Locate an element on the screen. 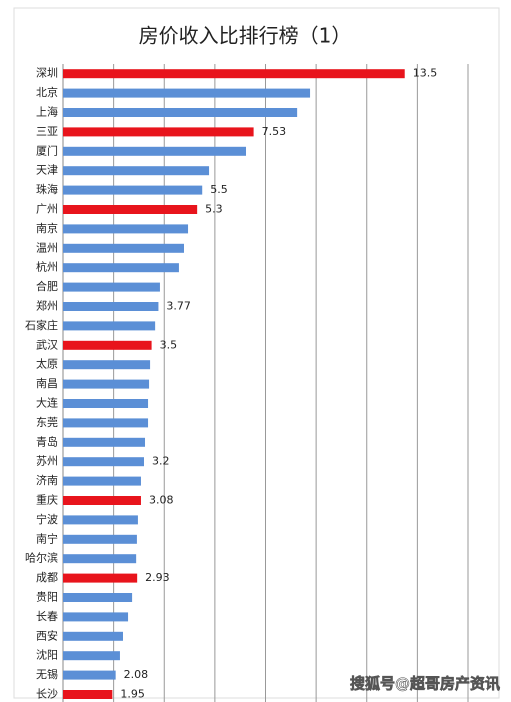  y-tick-label: 郑州 is located at coordinates (47, 306).